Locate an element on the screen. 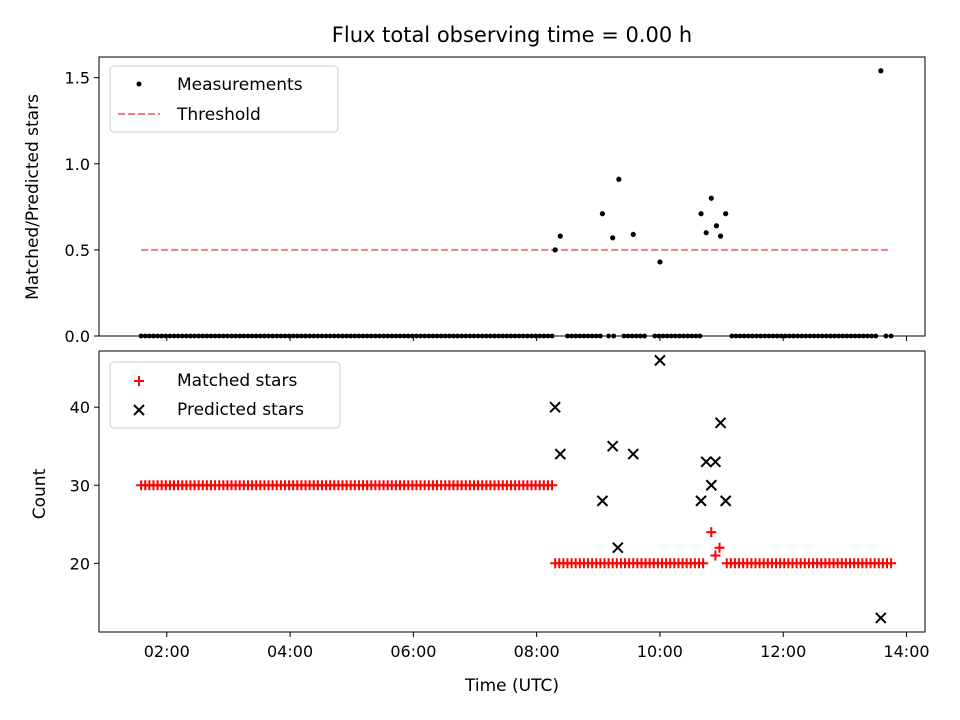 This screenshot has height=720, width=960. count-xtick-label: 04:00 is located at coordinates (290, 651).